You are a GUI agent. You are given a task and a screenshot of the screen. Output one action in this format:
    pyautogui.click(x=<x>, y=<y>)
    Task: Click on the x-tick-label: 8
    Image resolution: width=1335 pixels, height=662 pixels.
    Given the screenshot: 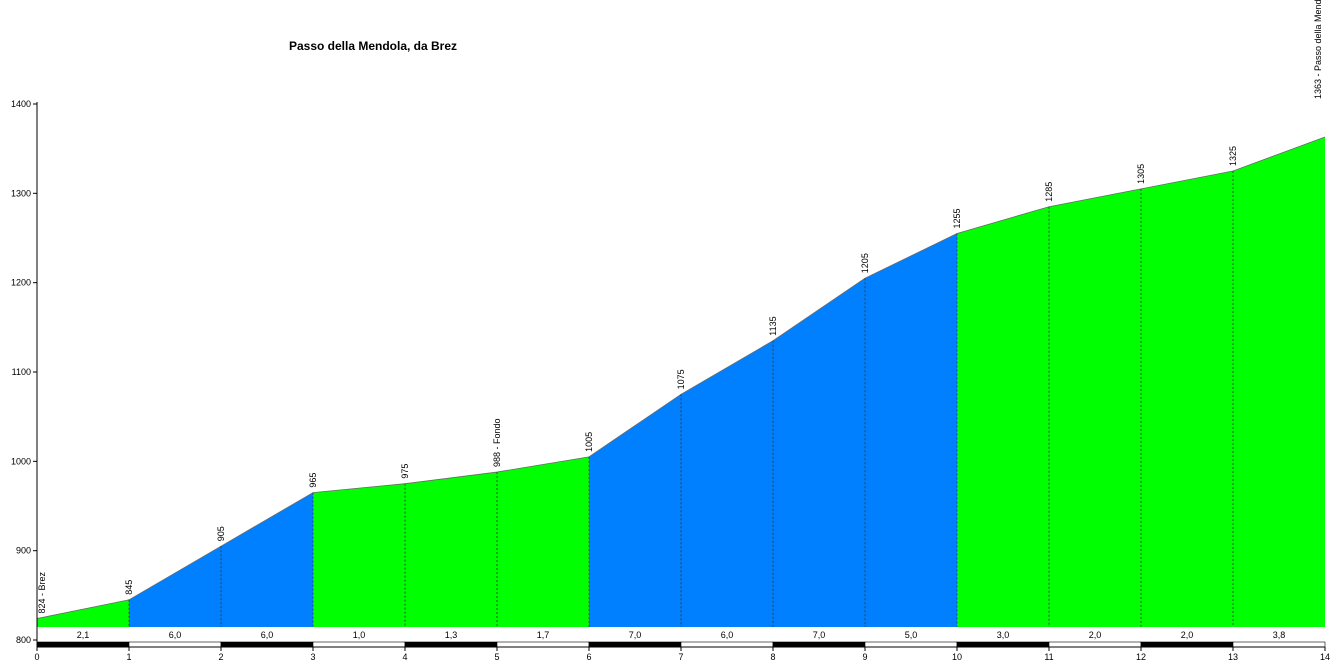 What is the action you would take?
    pyautogui.click(x=772, y=657)
    